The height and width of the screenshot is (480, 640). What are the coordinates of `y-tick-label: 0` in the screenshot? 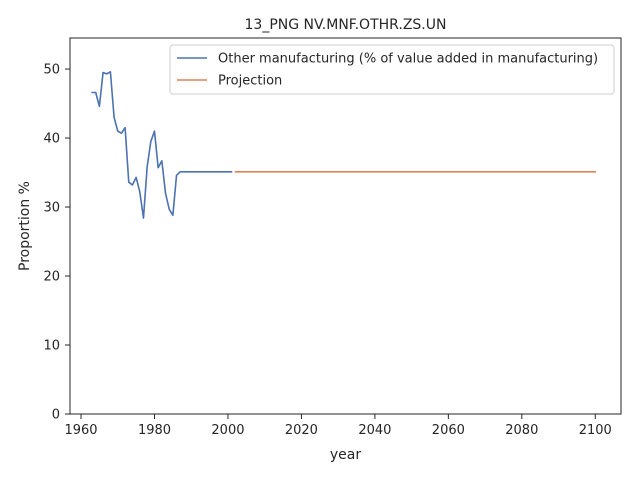 It's located at (56, 415).